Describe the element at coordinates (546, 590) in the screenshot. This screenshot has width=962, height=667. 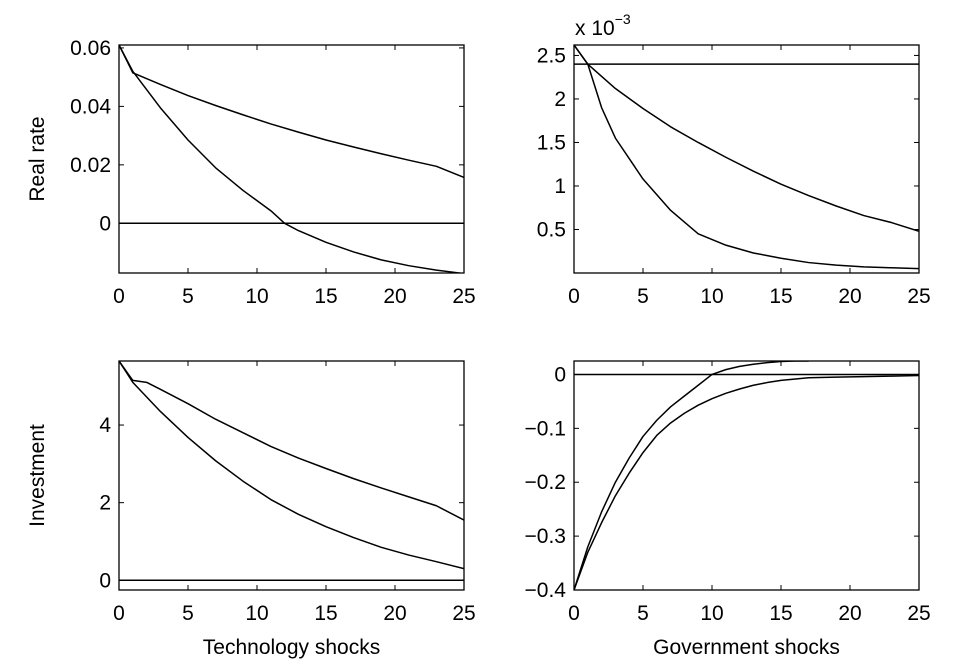
I see `y-tick-label: −0.4` at that location.